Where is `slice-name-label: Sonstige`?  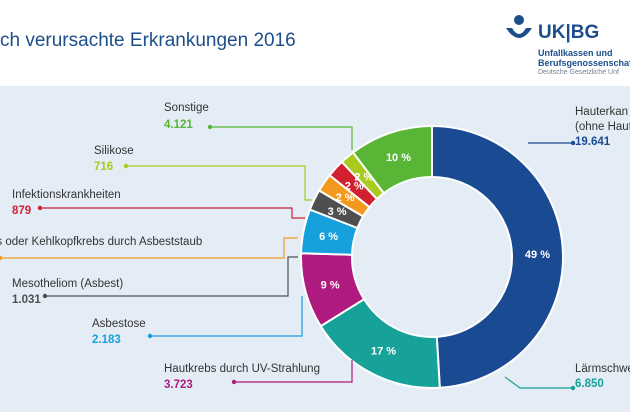
slice-name-label: Sonstige is located at coordinates (186, 108).